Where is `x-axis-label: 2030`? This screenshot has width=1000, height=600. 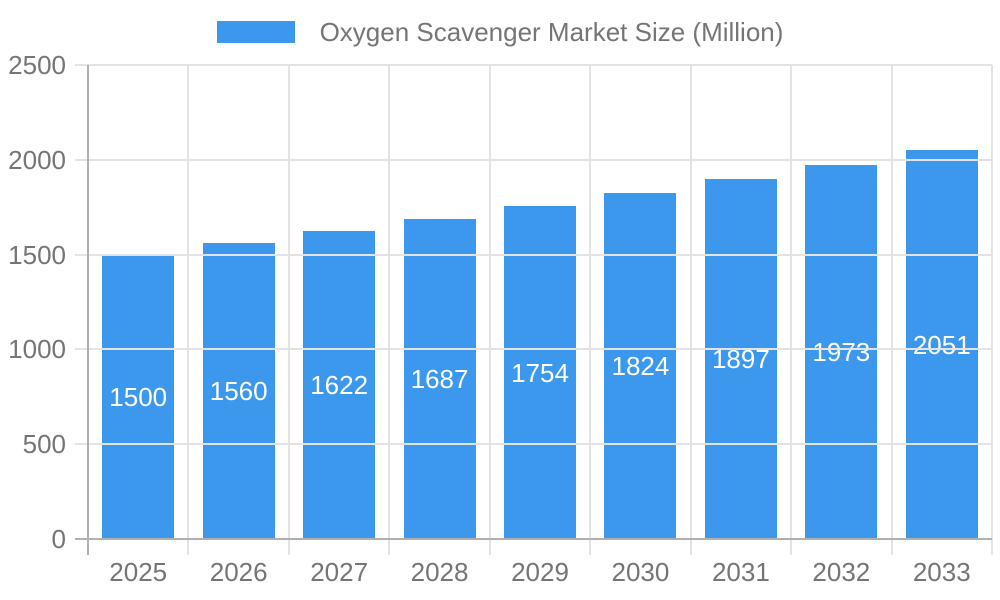 x-axis-label: 2030 is located at coordinates (640, 572).